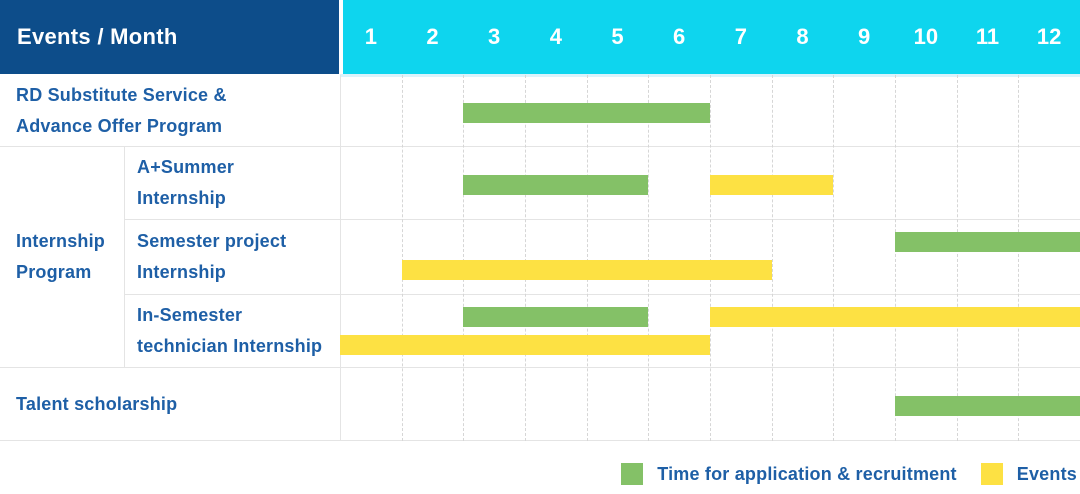 This screenshot has height=494, width=1080. I want to click on row-label-talent-scholarship: Talent scholarship, so click(170, 404).